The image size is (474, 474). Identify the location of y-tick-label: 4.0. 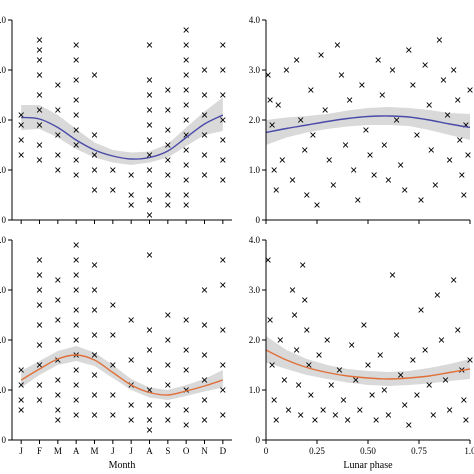
(3, 240).